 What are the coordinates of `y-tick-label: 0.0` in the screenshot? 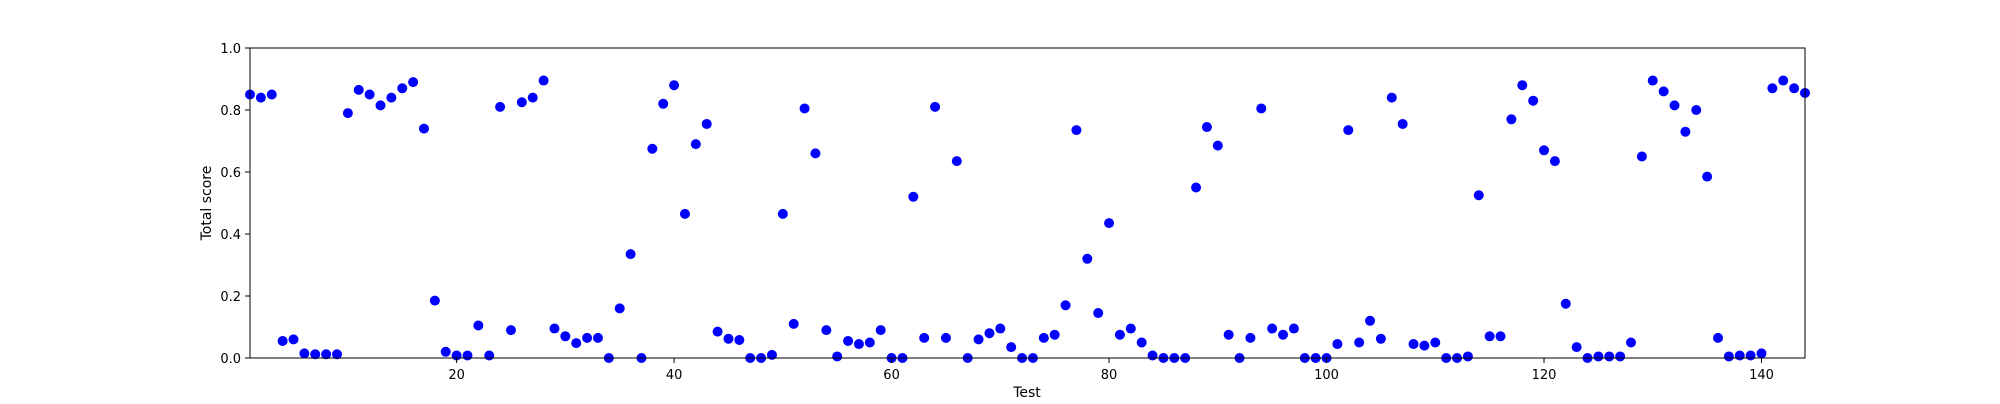 It's located at (230, 359).